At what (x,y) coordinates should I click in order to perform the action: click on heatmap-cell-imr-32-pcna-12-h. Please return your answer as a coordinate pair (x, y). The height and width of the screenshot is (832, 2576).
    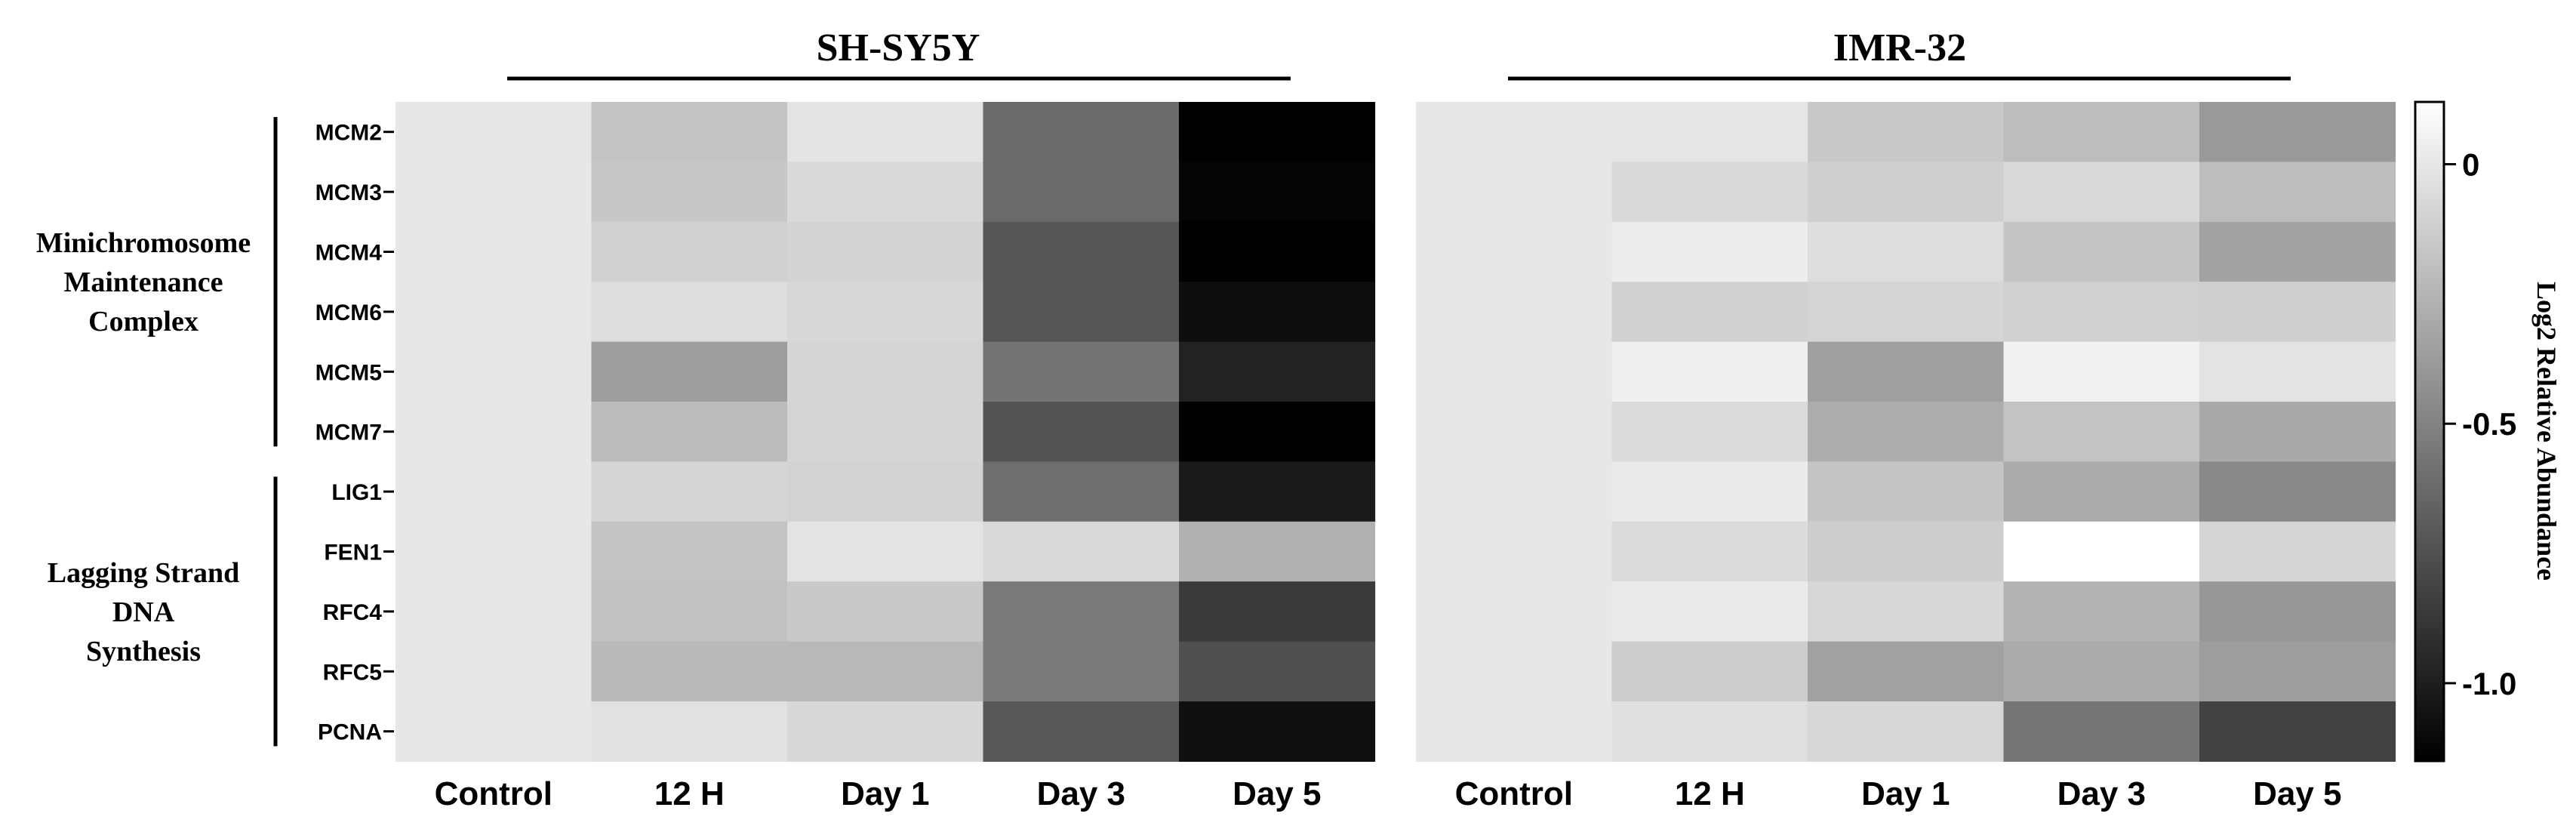
    Looking at the image, I should click on (1710, 732).